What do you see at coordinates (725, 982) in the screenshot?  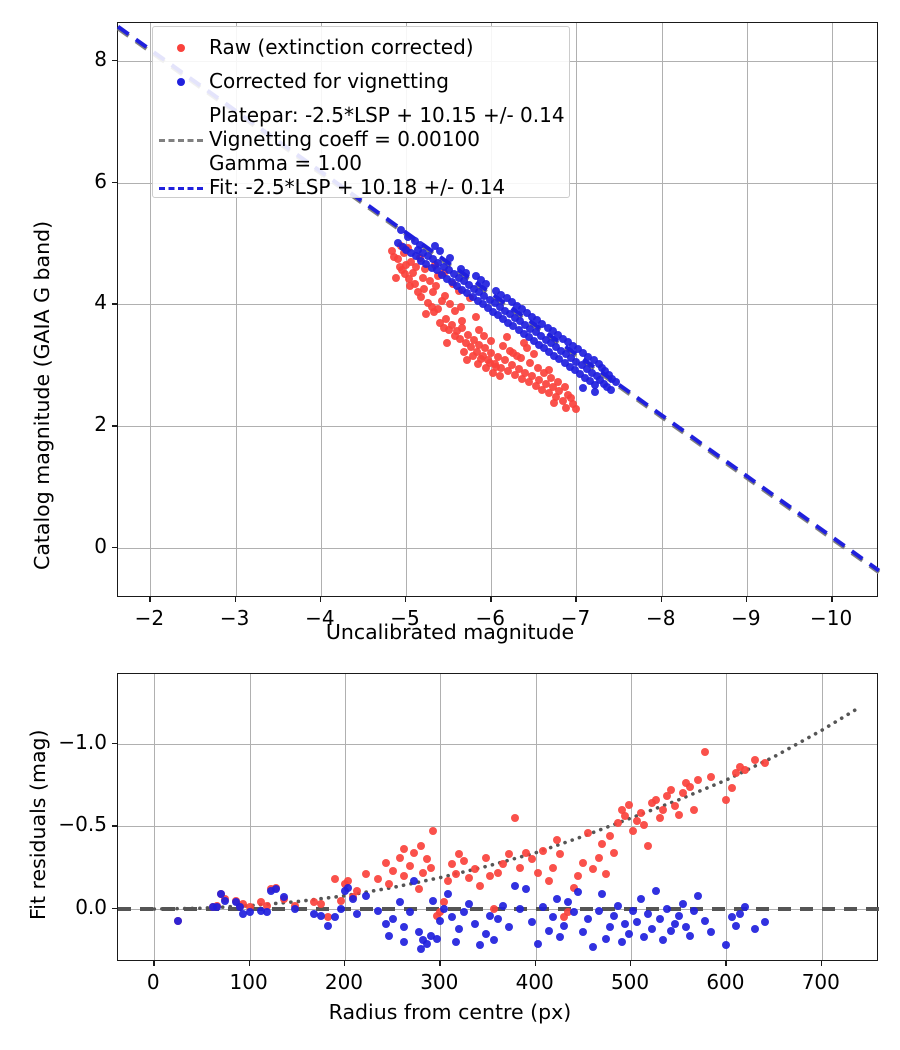 I see `x-tick-label: 600` at bounding box center [725, 982].